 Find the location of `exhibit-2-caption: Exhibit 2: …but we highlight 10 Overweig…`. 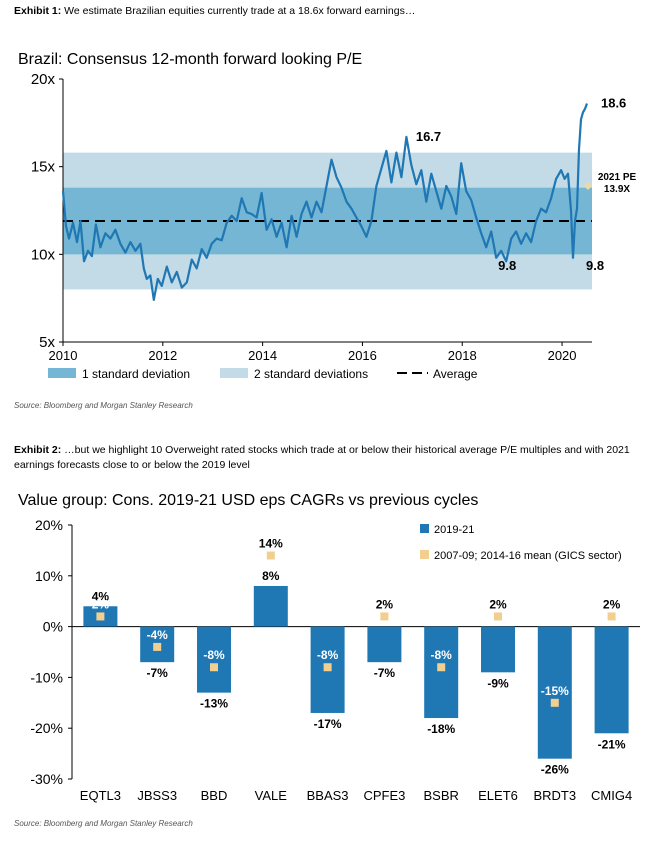

exhibit-2-caption: Exhibit 2: …but we highlight 10 Overweig… is located at coordinates (339, 458).